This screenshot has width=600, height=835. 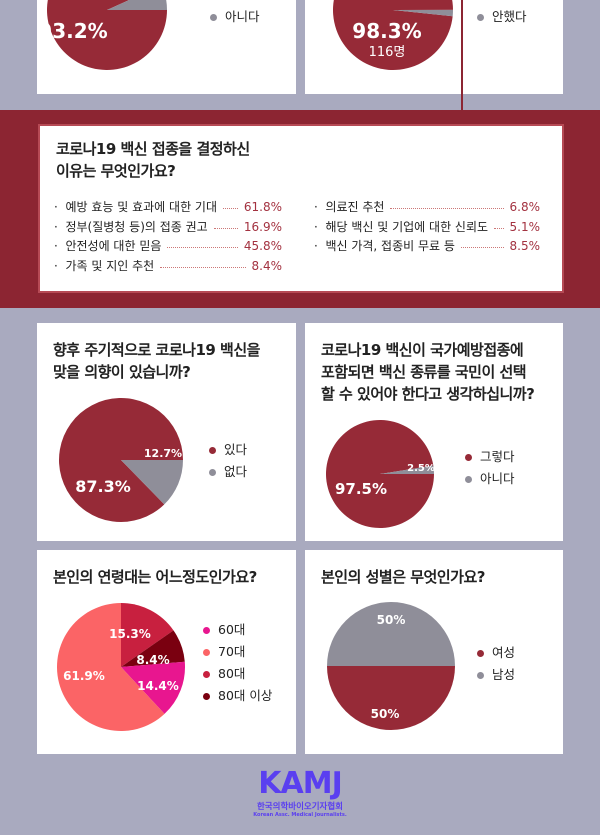 I want to click on question-title: 코로나19 백신이 국가예방접종에, so click(x=422, y=350).